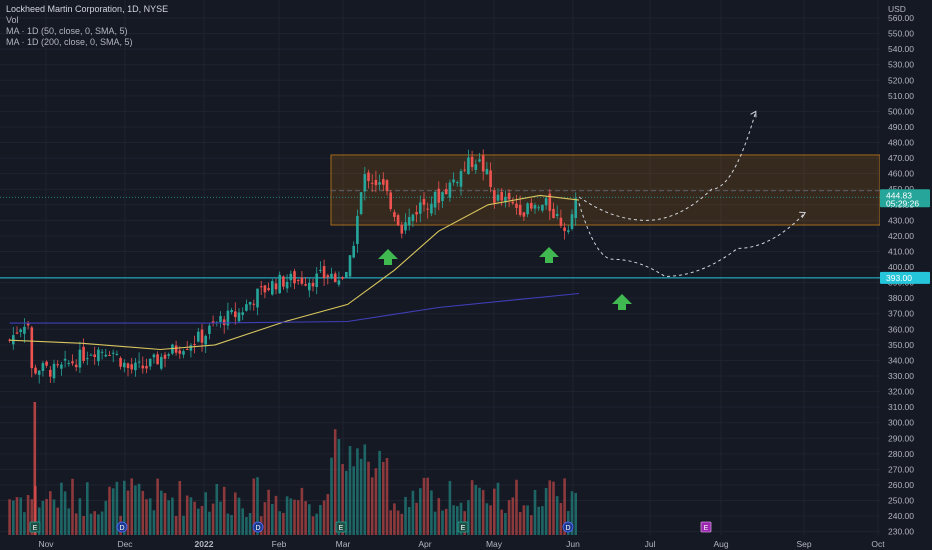  What do you see at coordinates (901, 392) in the screenshot?
I see `price-tick-label: 320.00` at bounding box center [901, 392].